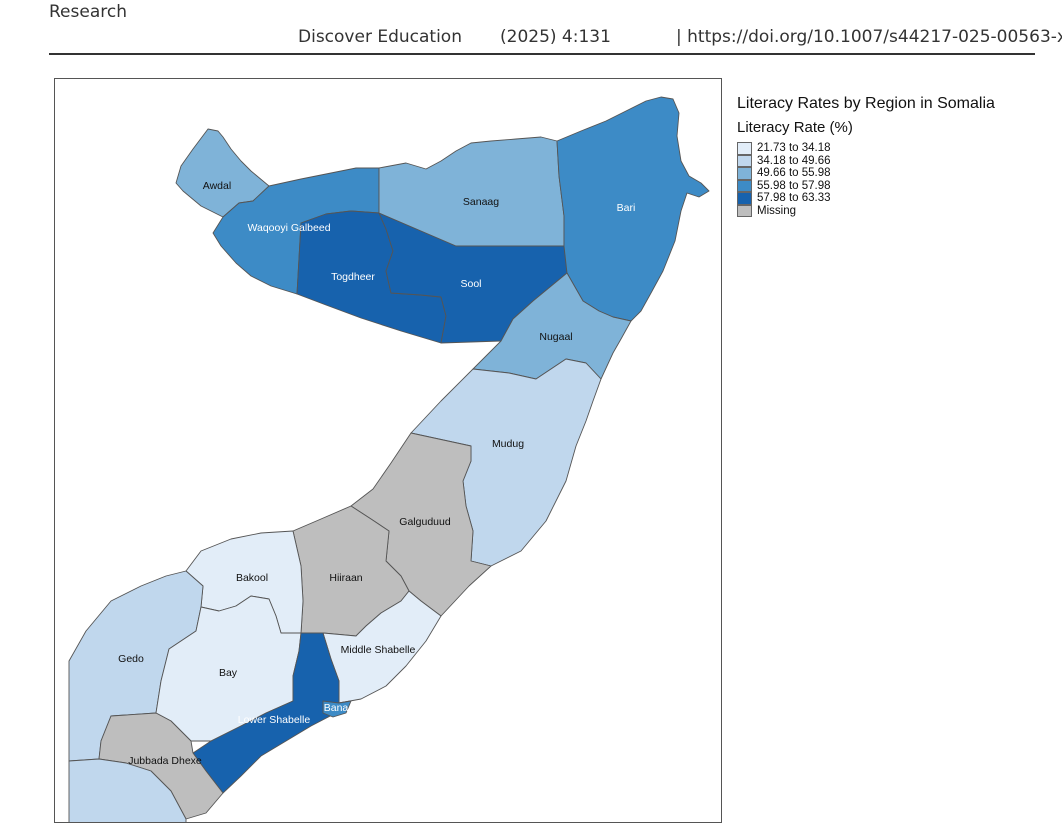 The width and height of the screenshot is (1062, 823). I want to click on journal-name: Discover Education, so click(380, 37).